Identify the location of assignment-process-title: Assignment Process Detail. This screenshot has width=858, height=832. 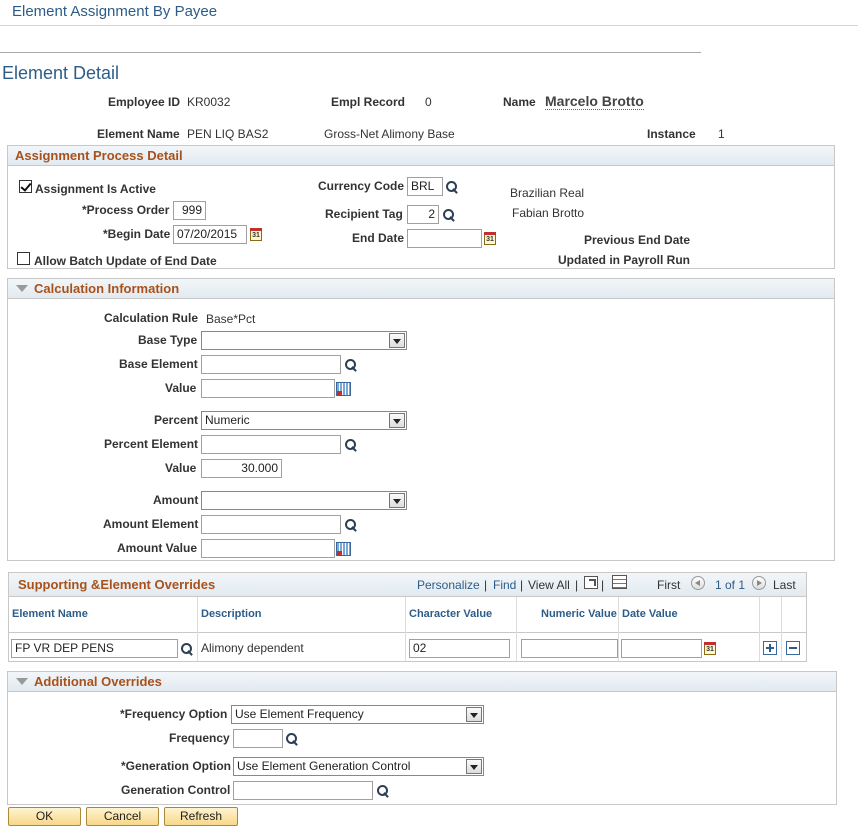
(99, 155).